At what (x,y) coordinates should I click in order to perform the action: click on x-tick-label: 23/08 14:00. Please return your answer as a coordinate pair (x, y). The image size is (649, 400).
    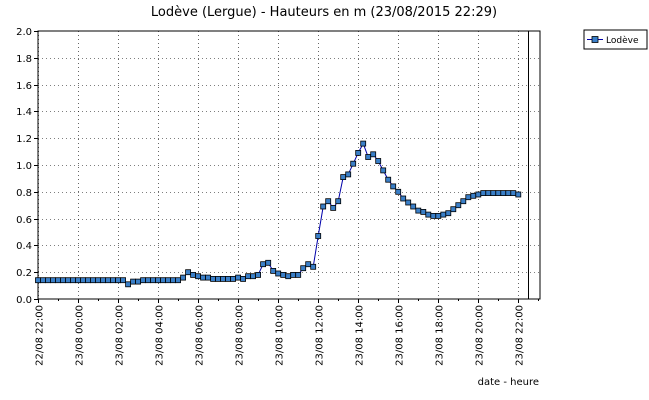
    Looking at the image, I should click on (360, 335).